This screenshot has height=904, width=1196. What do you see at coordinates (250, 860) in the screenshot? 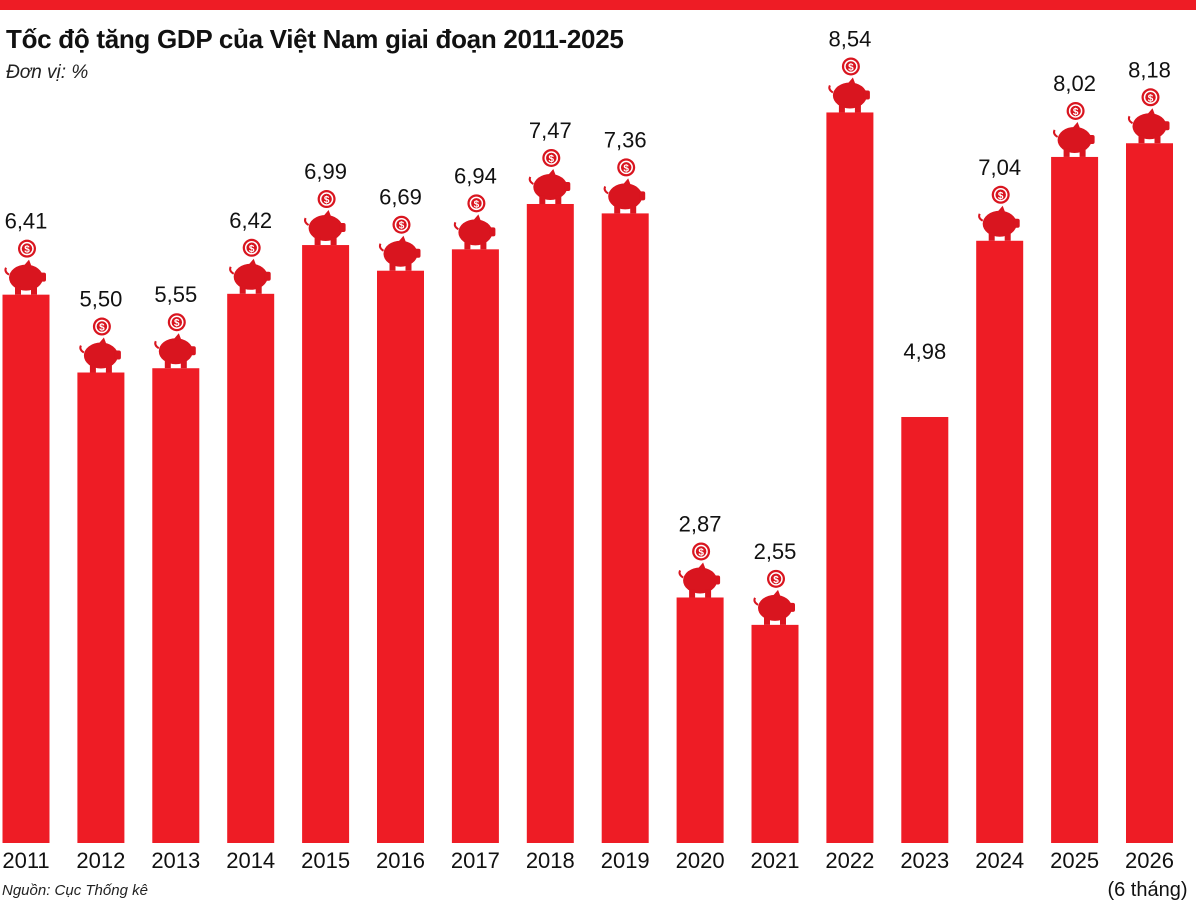
I see `category-label: 2014` at bounding box center [250, 860].